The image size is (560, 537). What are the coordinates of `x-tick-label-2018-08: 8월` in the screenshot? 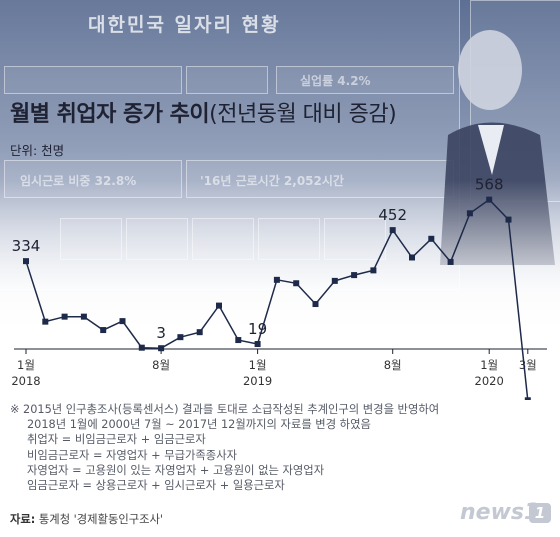 It's located at (161, 365).